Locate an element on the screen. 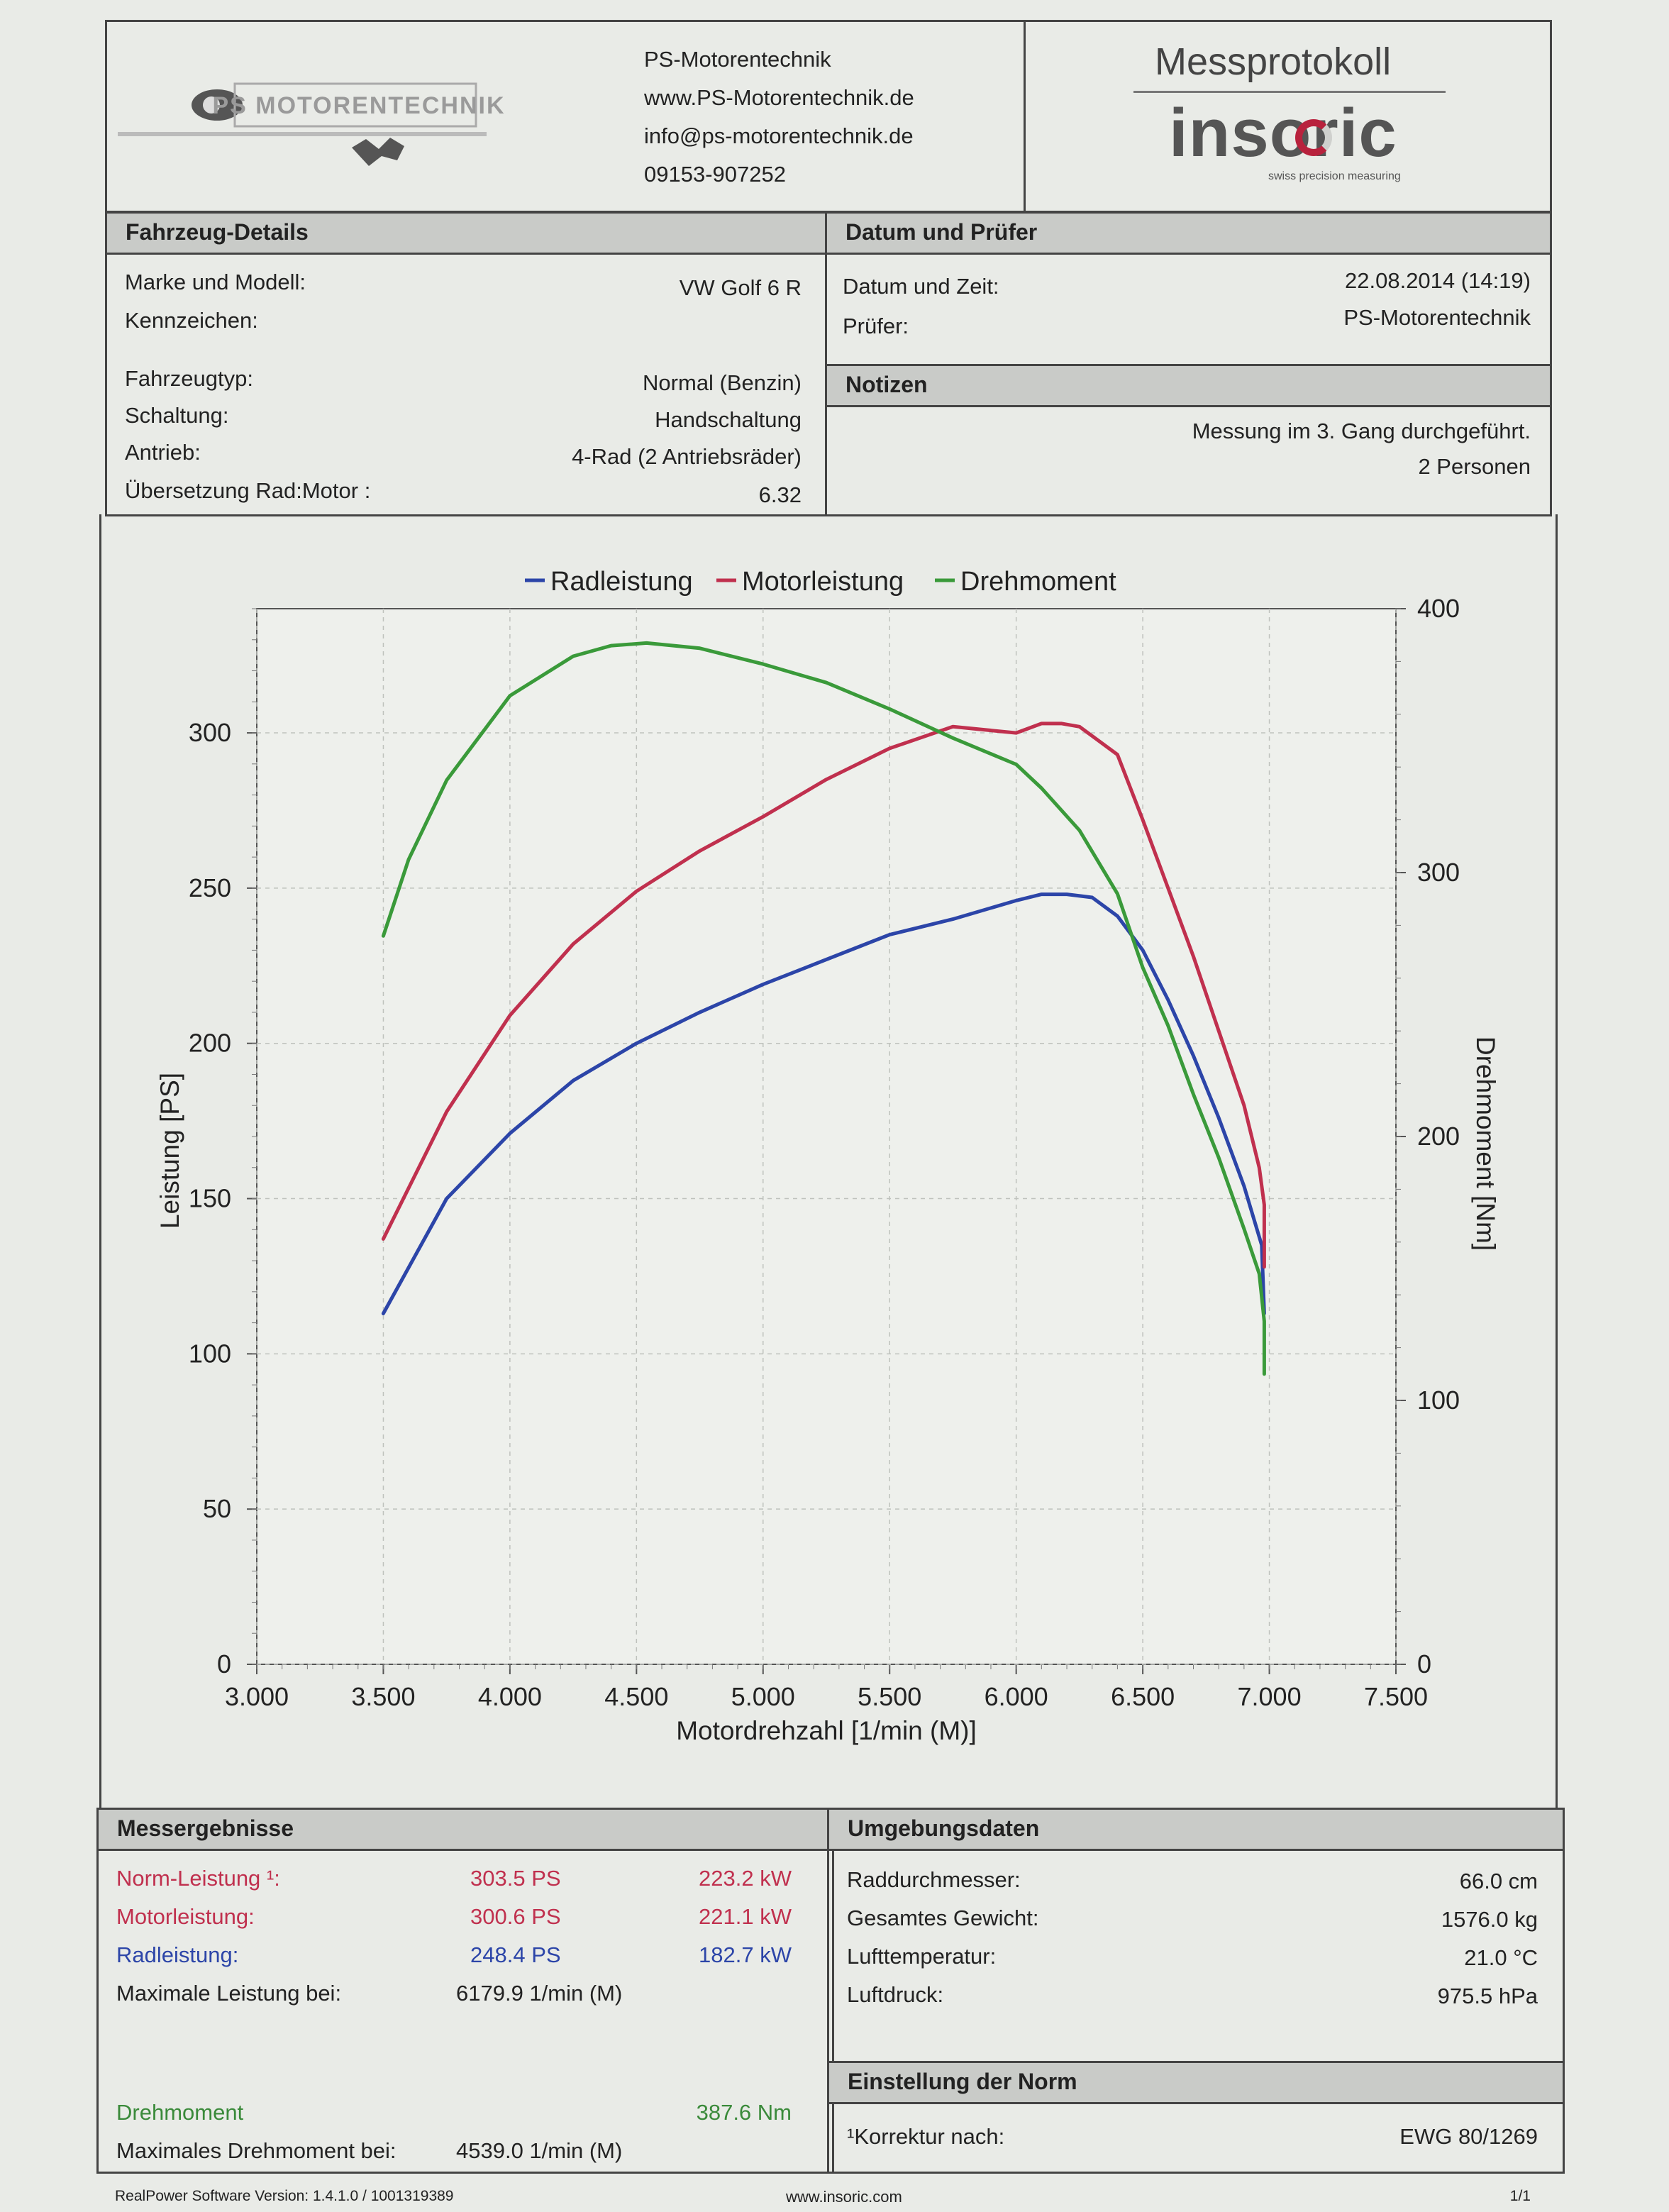  norm-section-title: Einstellung der Norm is located at coordinates (1196, 2083).